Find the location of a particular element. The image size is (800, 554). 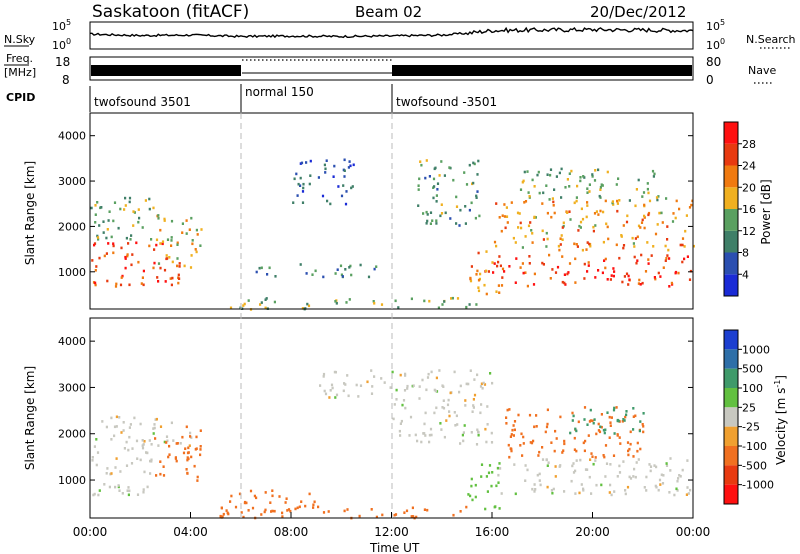

power-yticks-label-1: 2000 is located at coordinates (72, 226).